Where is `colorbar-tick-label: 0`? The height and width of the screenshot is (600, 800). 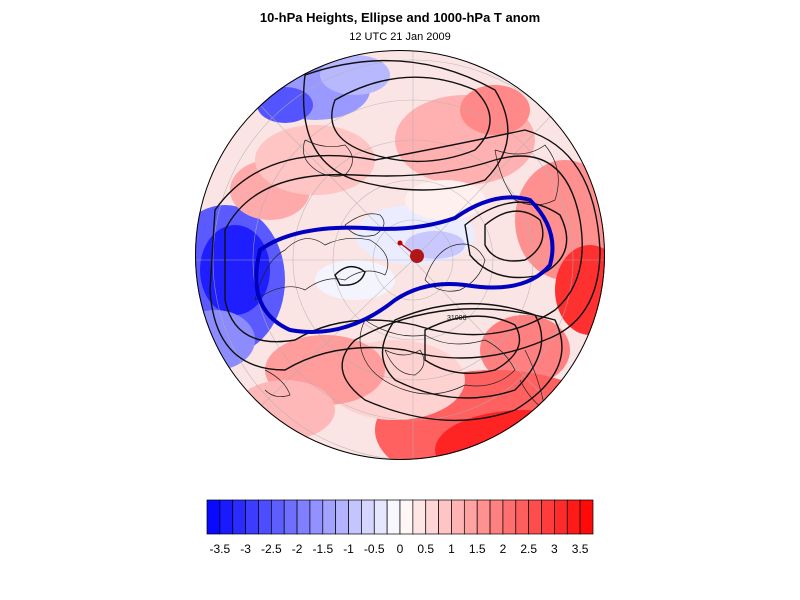
colorbar-tick-label: 0 is located at coordinates (400, 549).